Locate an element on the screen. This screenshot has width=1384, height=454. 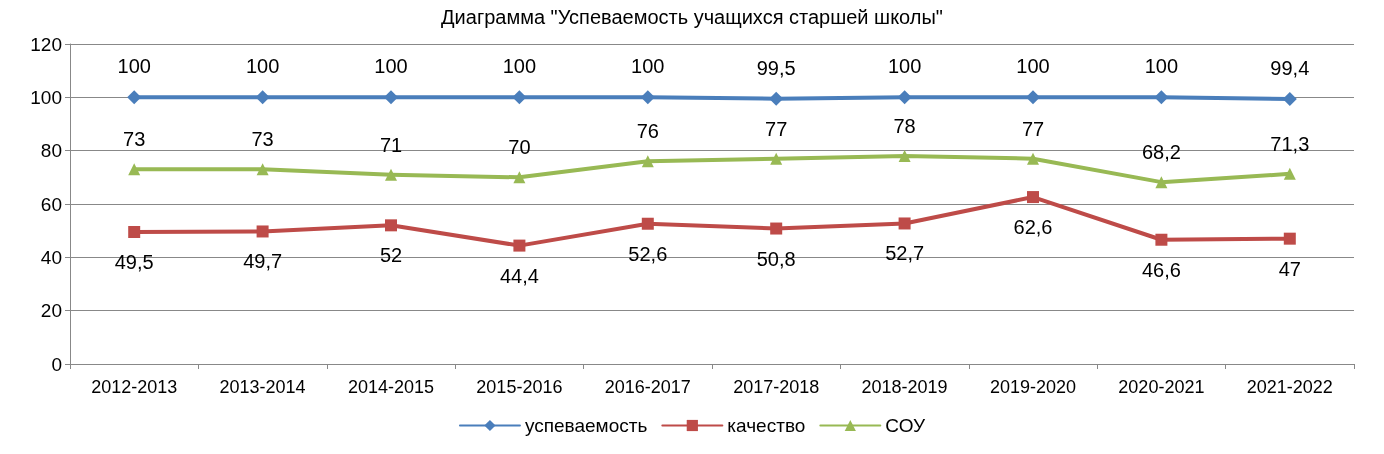
x-tick-label: 2019-2020 is located at coordinates (1033, 387).